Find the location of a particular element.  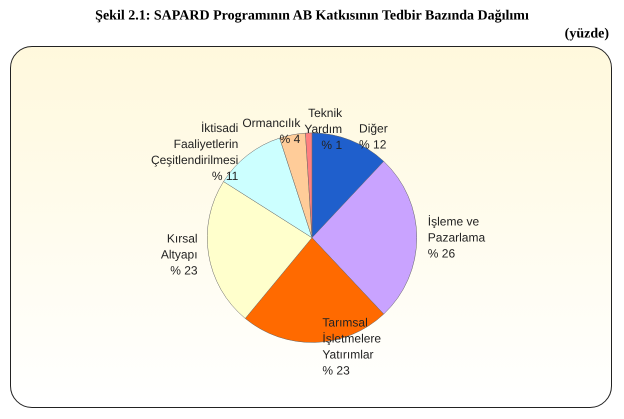

chart-title: Şekil 2.1: SAPARD Programının AB Katkısının Tedbir Bazında Dağılımı is located at coordinates (312, 16).